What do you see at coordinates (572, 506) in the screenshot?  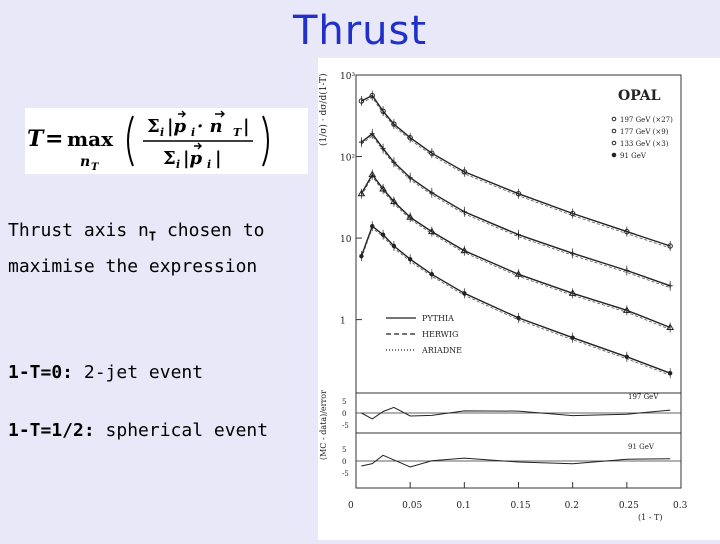 I see `x-tick-label: 0.2` at bounding box center [572, 506].